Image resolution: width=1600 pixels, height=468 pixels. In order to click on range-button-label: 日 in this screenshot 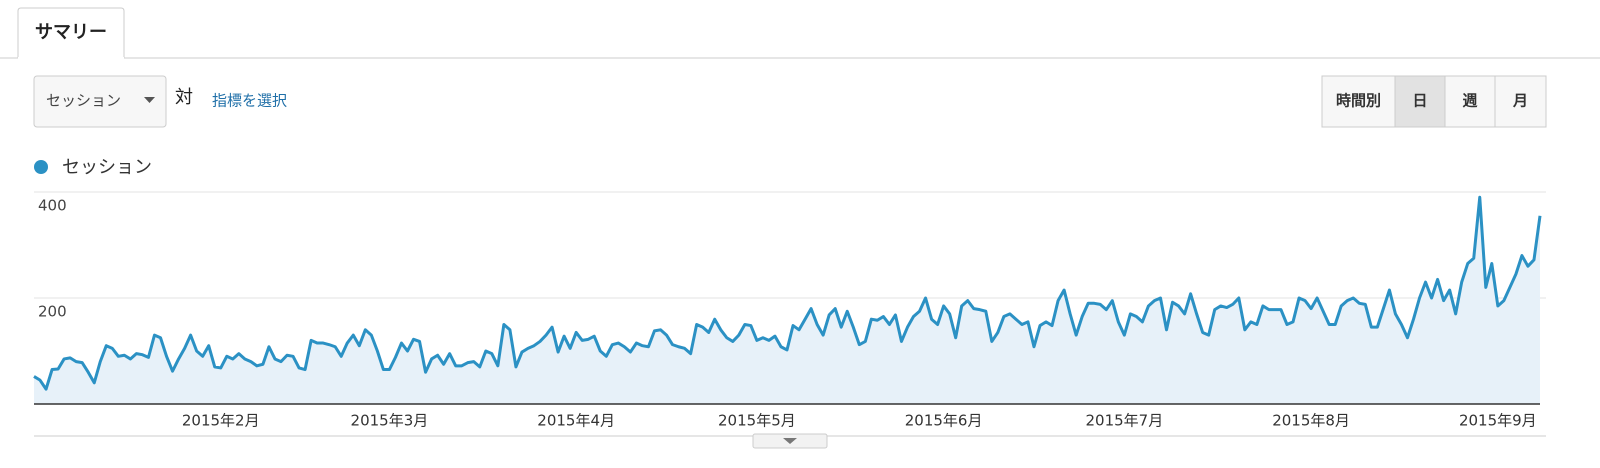, I will do `click(1419, 101)`.